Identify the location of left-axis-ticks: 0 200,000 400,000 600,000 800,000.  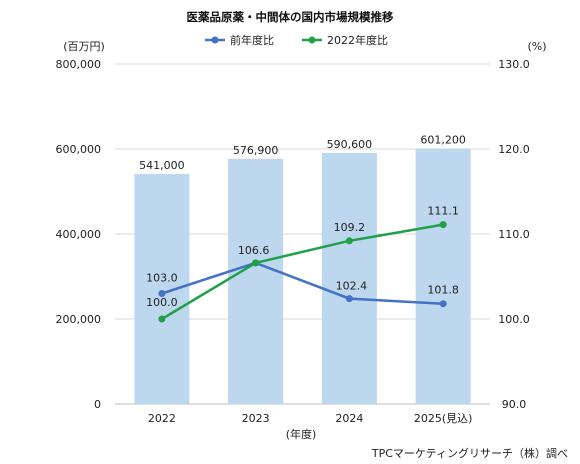
(79, 234).